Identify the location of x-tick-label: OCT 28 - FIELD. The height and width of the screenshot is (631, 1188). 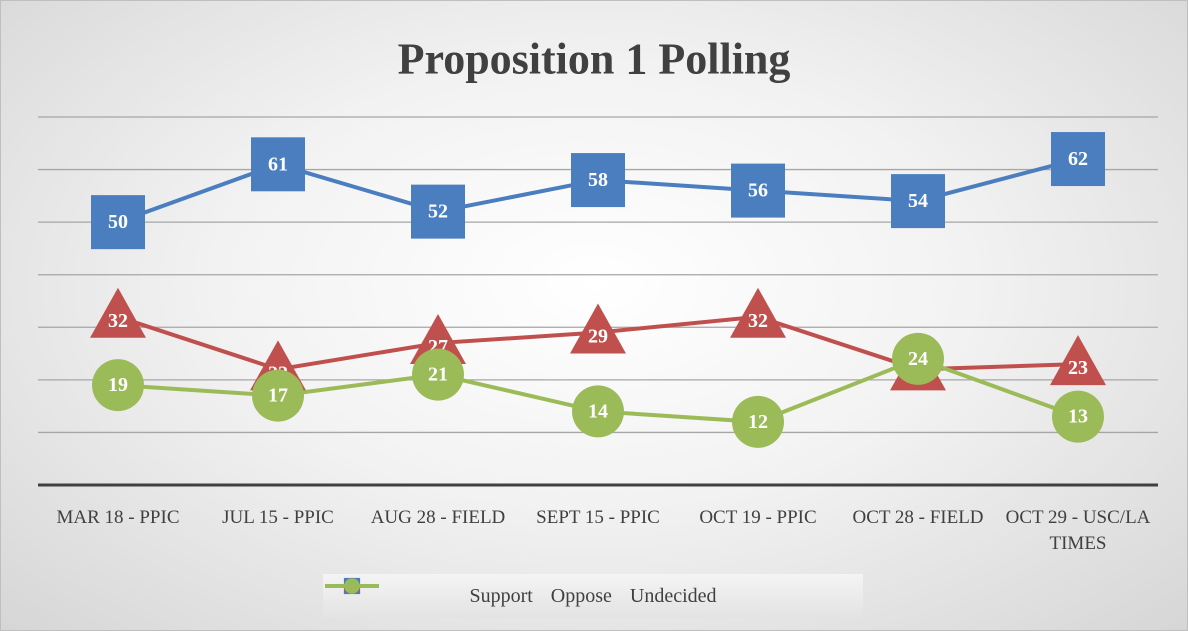
(918, 517).